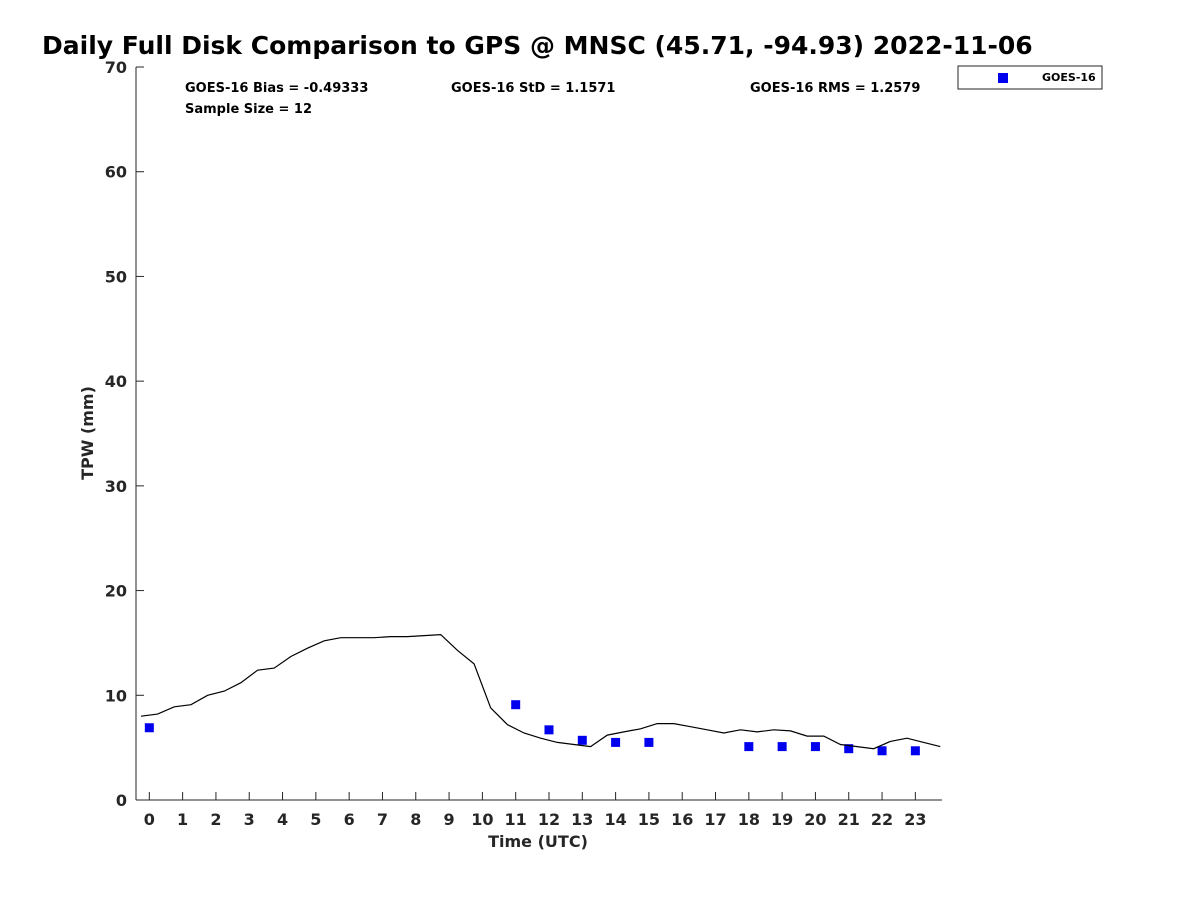  Describe the element at coordinates (248, 109) in the screenshot. I see `sample-size-stat: Sample Size = 12` at that location.